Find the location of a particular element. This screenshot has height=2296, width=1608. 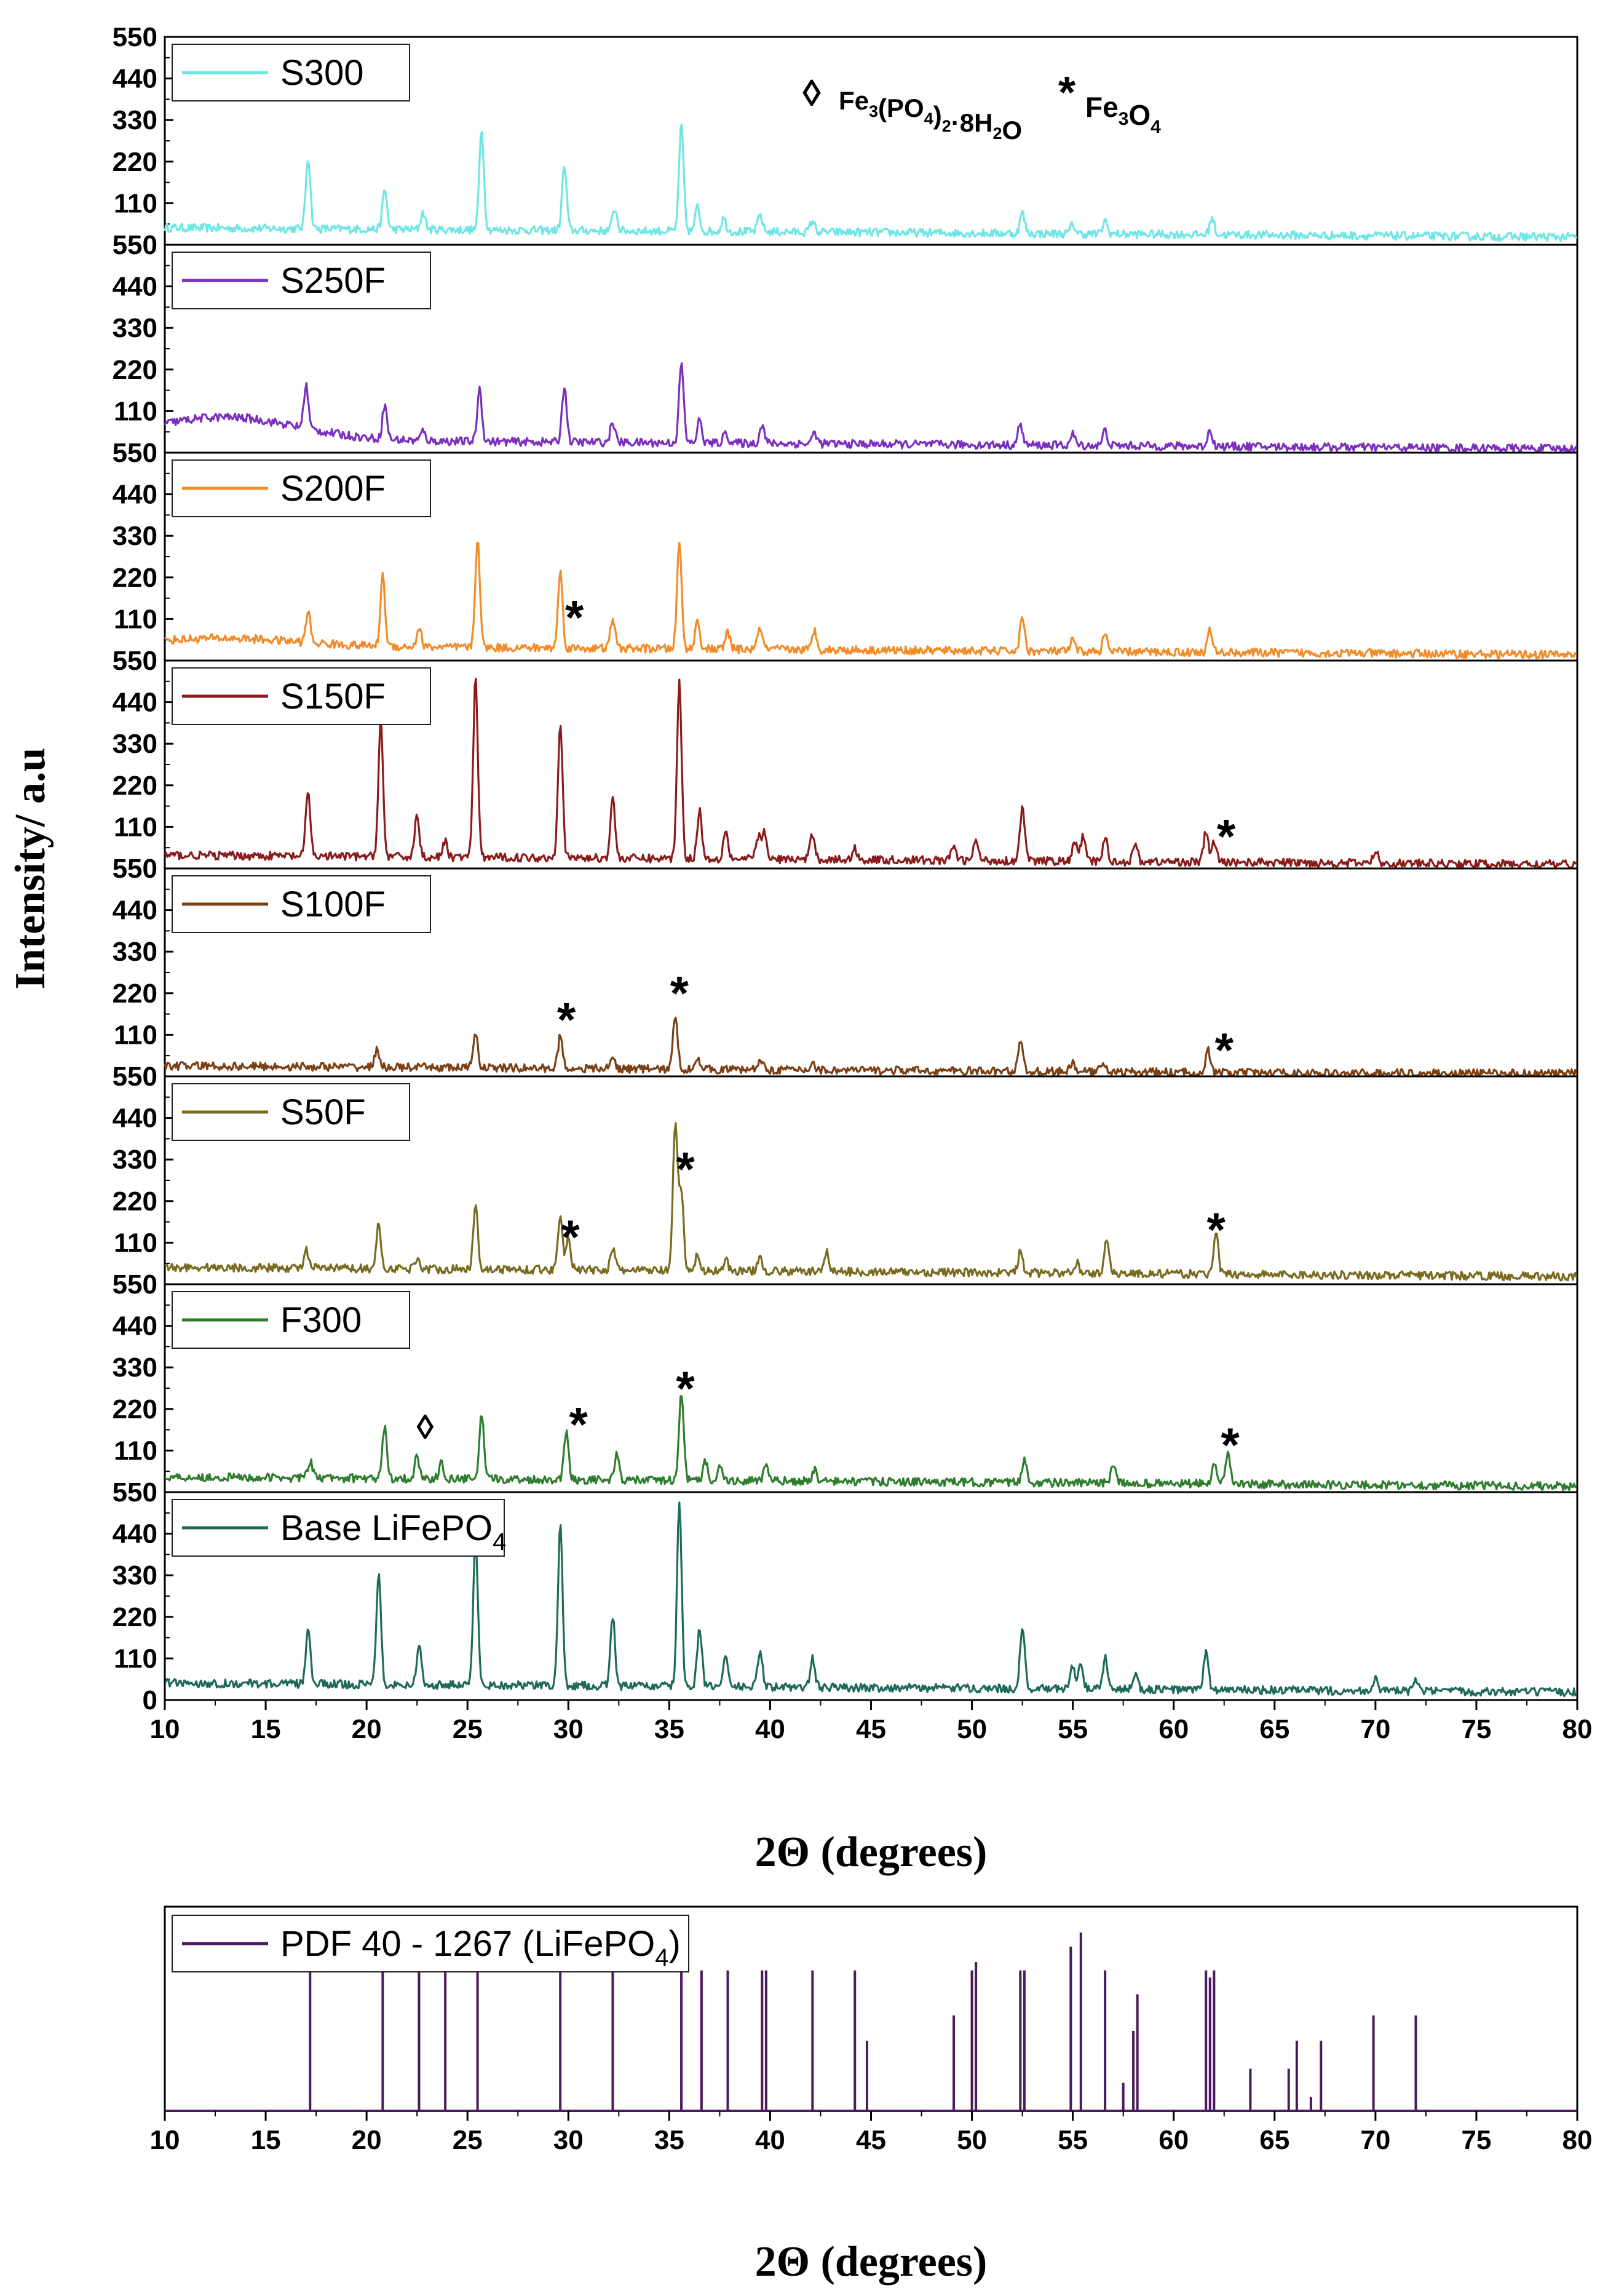

legend-label: Base LiFePO4 is located at coordinates (393, 1531).